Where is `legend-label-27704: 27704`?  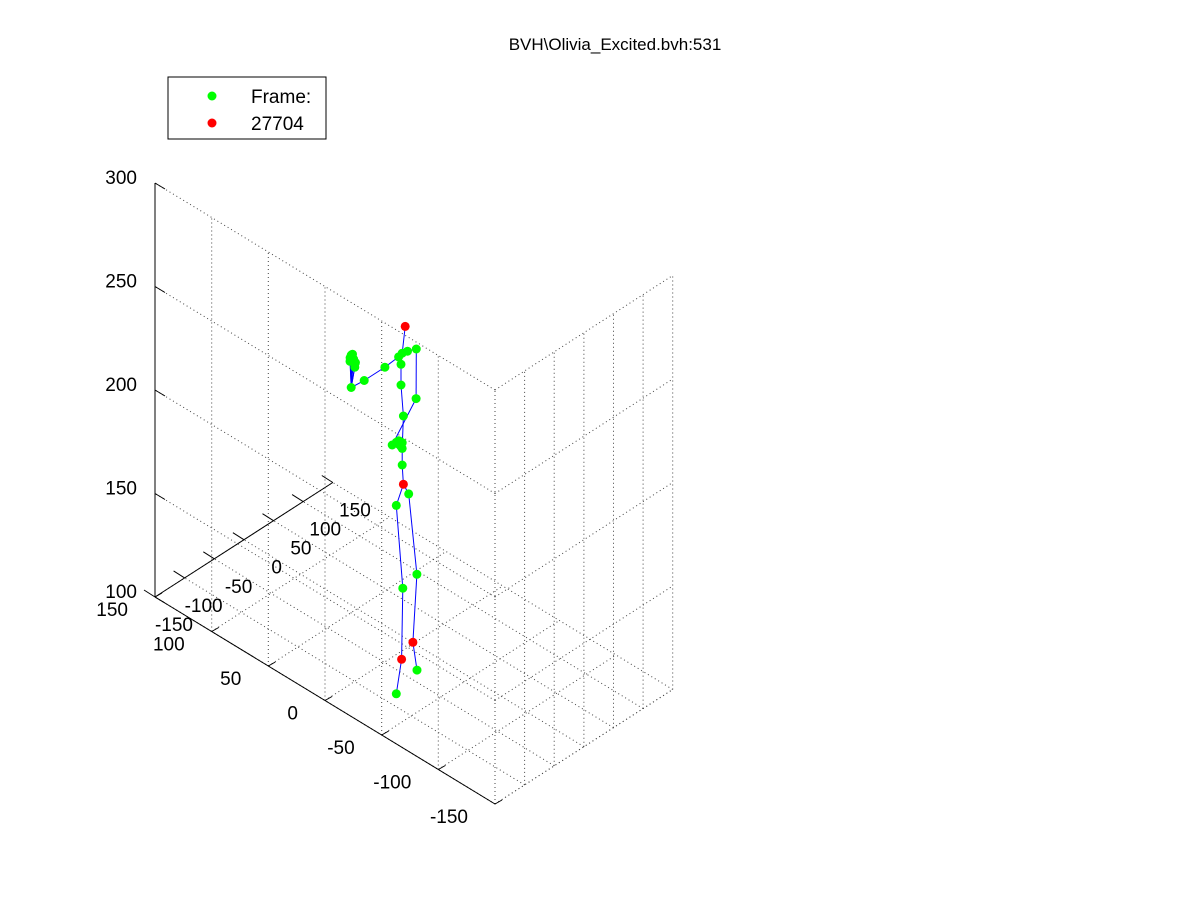 legend-label-27704: 27704 is located at coordinates (277, 124).